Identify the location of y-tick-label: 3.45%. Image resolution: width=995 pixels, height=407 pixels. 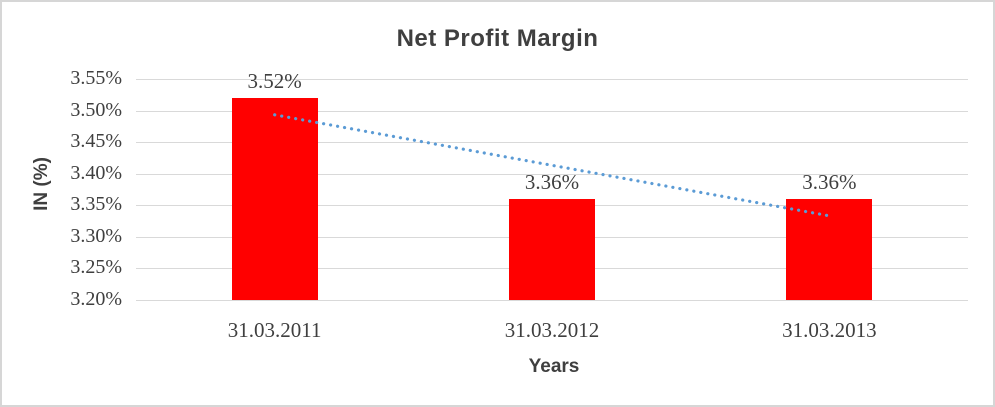
(96, 141).